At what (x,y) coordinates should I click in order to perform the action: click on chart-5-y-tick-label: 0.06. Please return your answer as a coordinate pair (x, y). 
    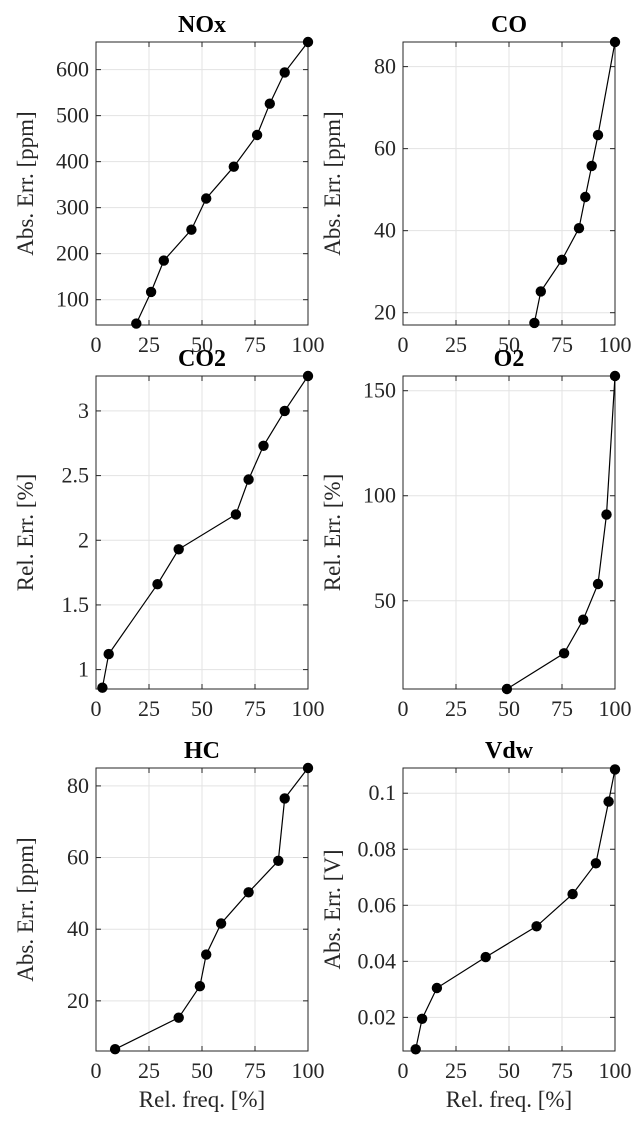
    Looking at the image, I should click on (377, 904).